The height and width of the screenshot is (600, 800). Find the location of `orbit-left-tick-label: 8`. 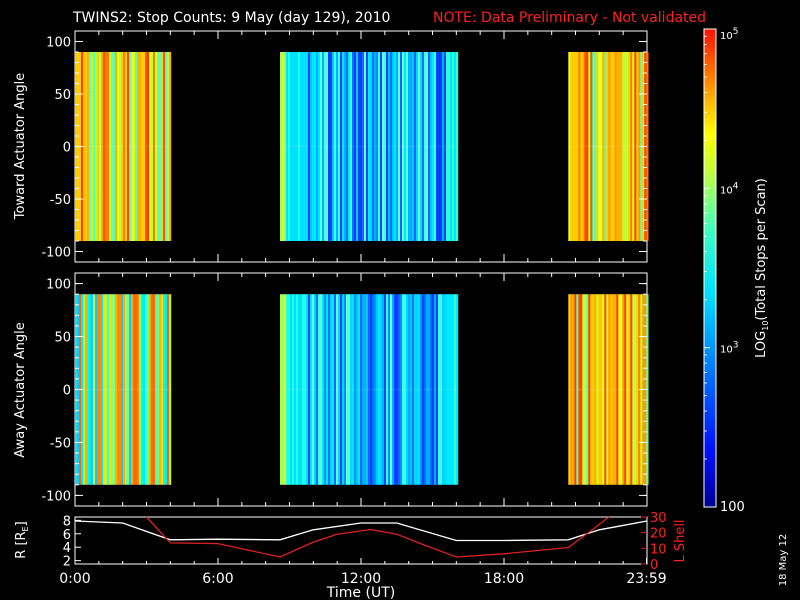

orbit-left-tick-label: 8 is located at coordinates (67, 521).